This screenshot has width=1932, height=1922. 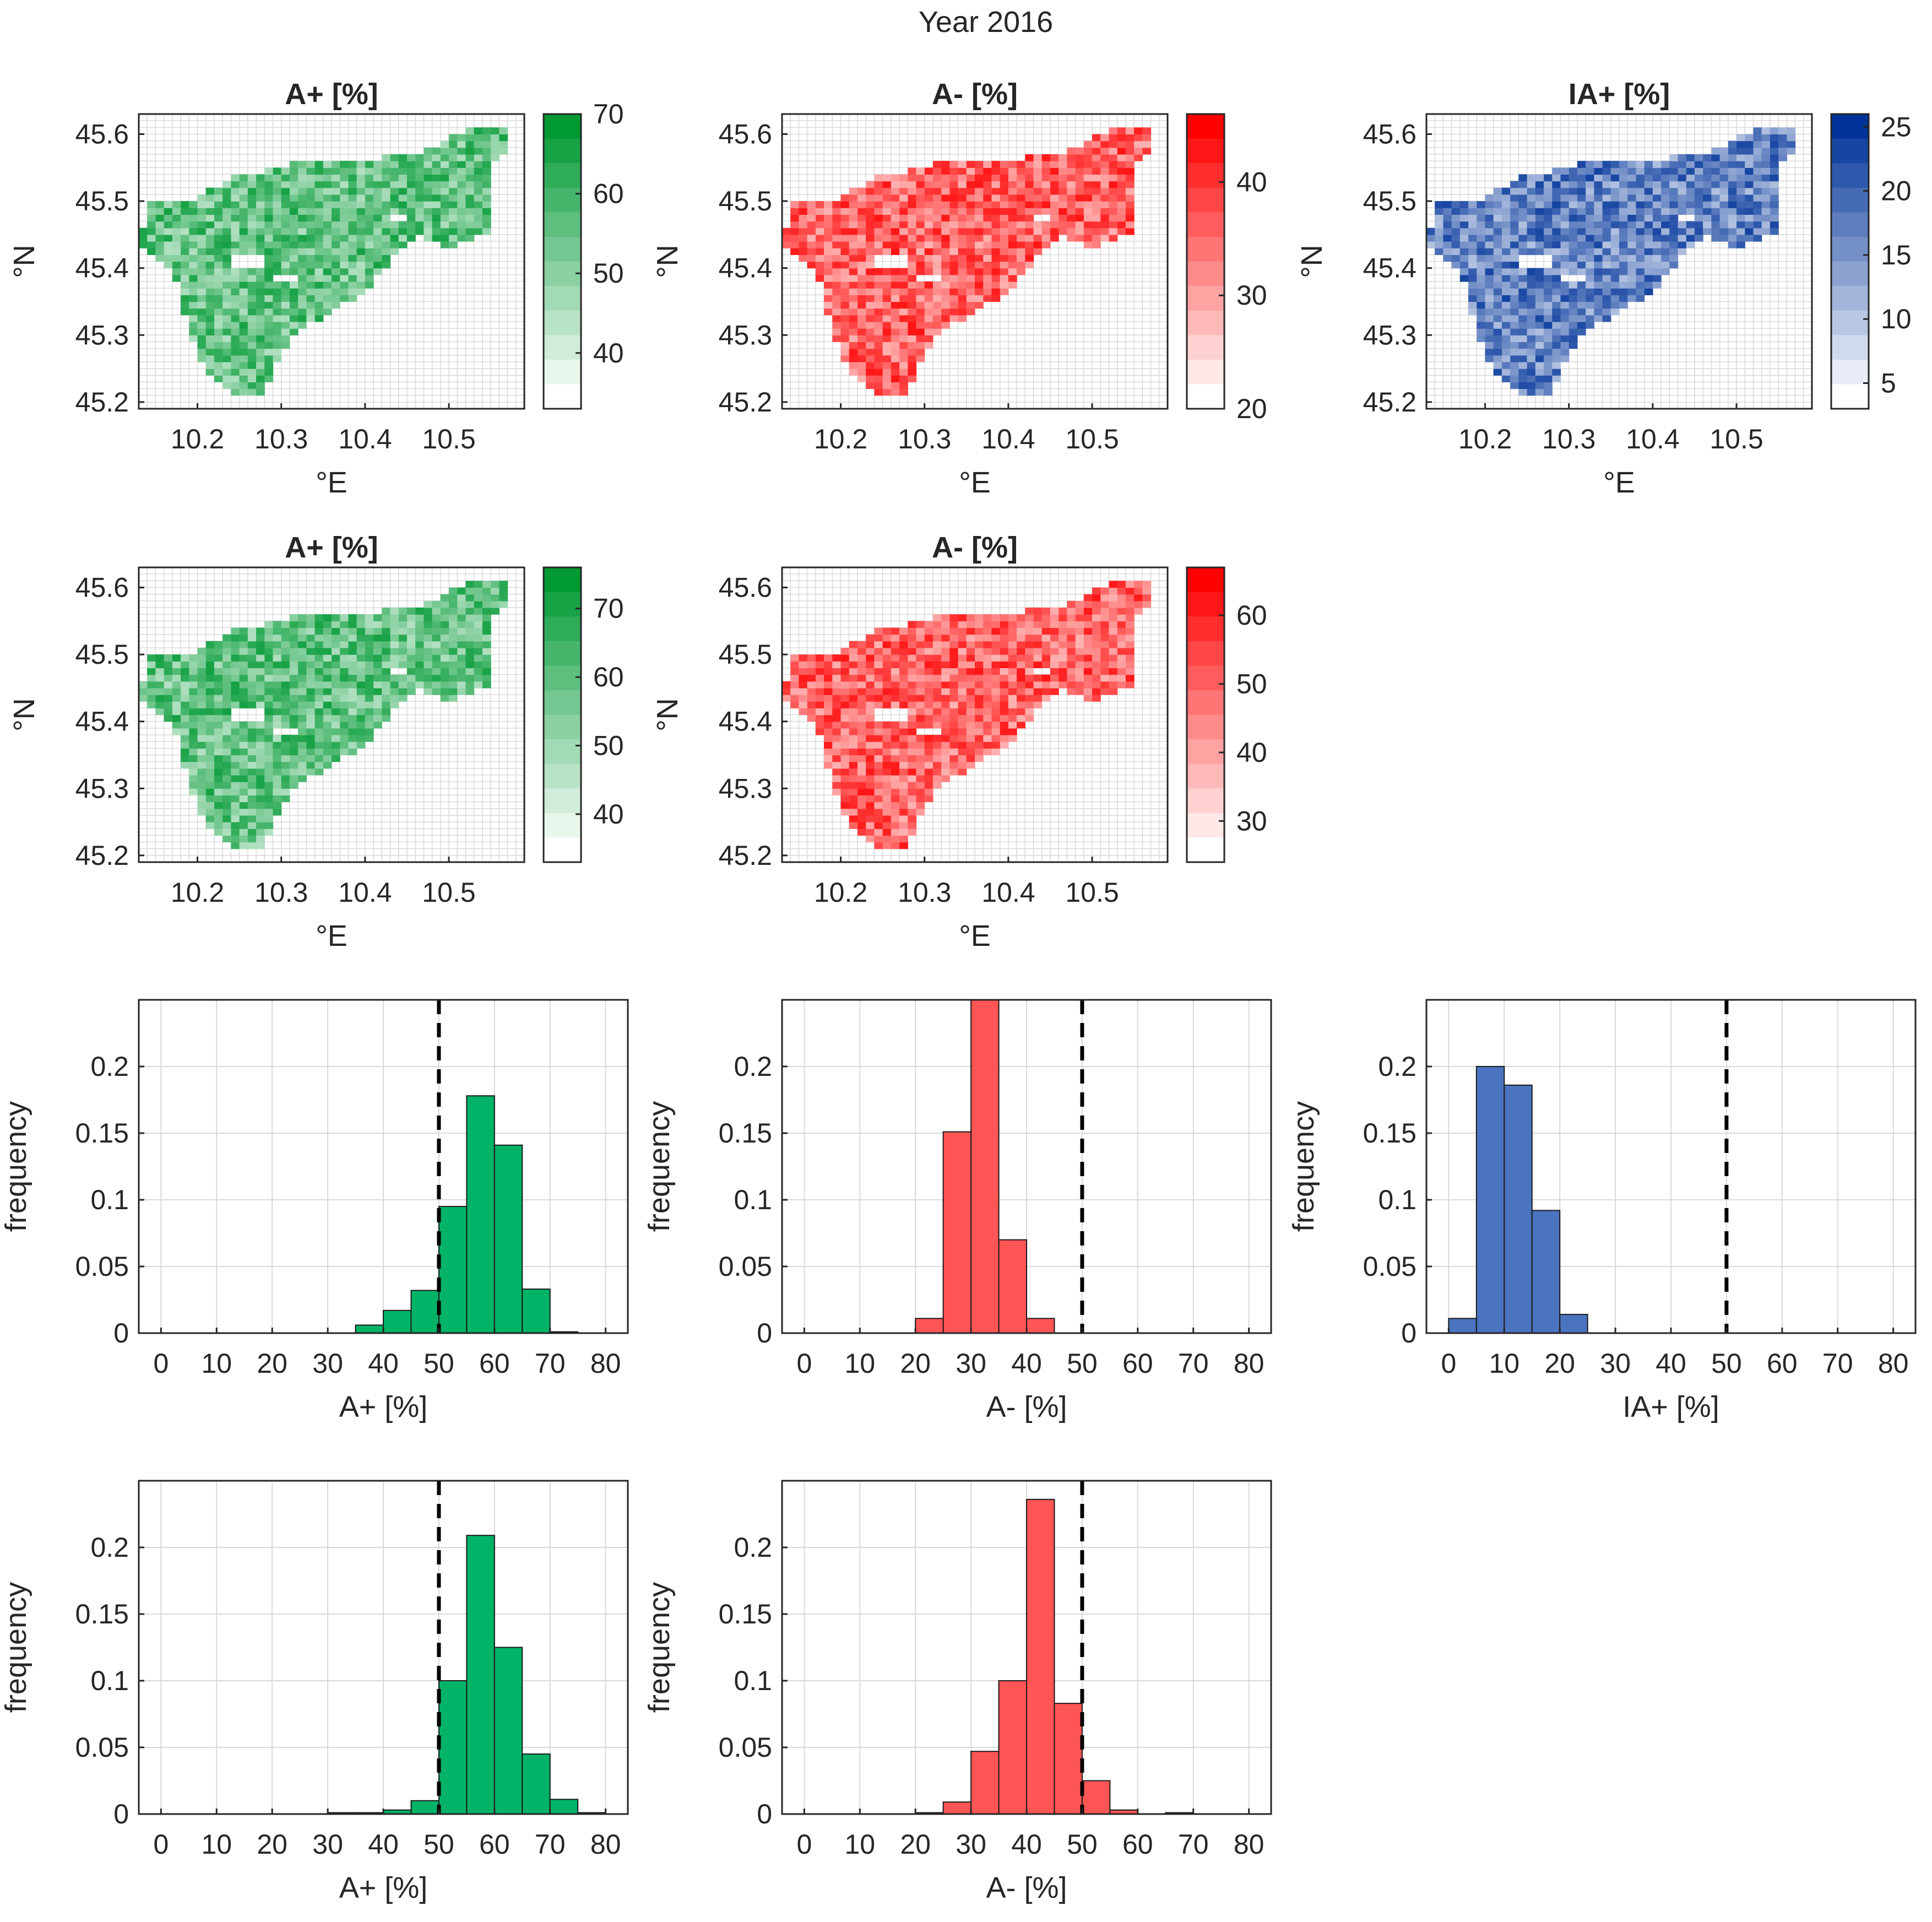 What do you see at coordinates (332, 935) in the screenshot?
I see `map-x-axis-label: °E` at bounding box center [332, 935].